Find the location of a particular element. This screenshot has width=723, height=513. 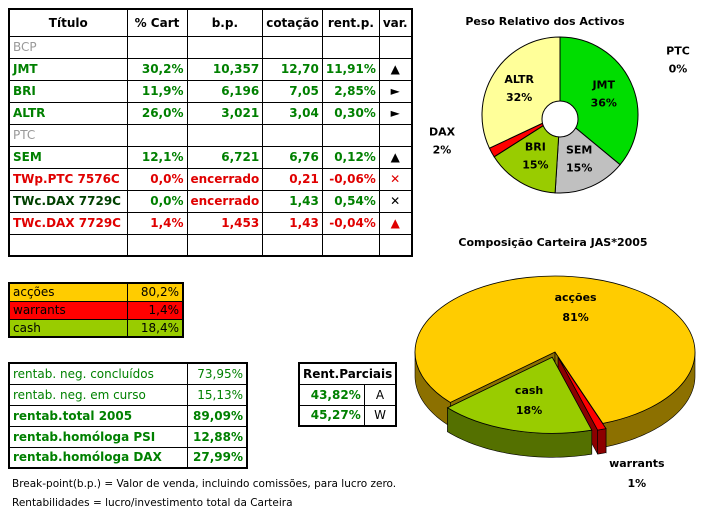

table-cell: 3,04 is located at coordinates (292, 113).